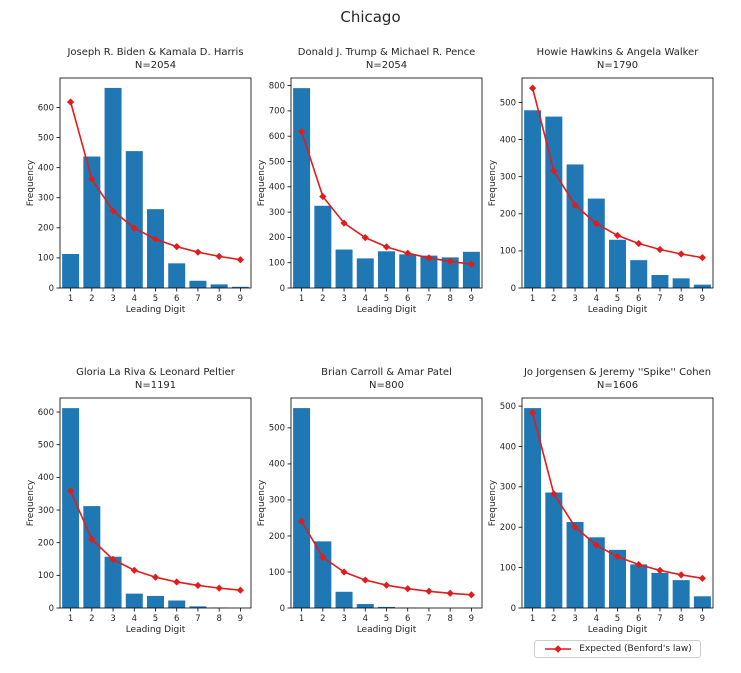 This screenshot has height=673, width=741. Describe the element at coordinates (387, 310) in the screenshot. I see `x-axis-label: Leading Digit` at that location.